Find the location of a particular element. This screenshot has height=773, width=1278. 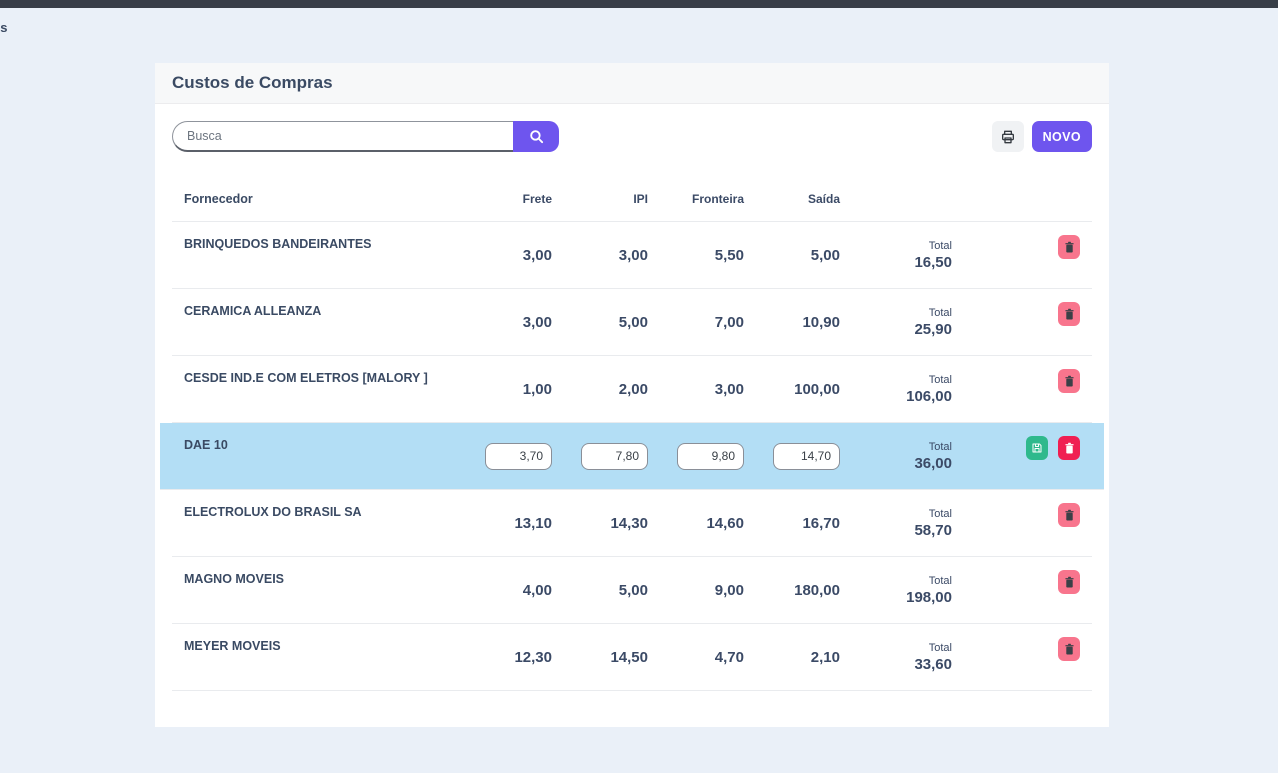

table-header-row: Fornecedor Frete IPI Fronteira Saída is located at coordinates (632, 199).